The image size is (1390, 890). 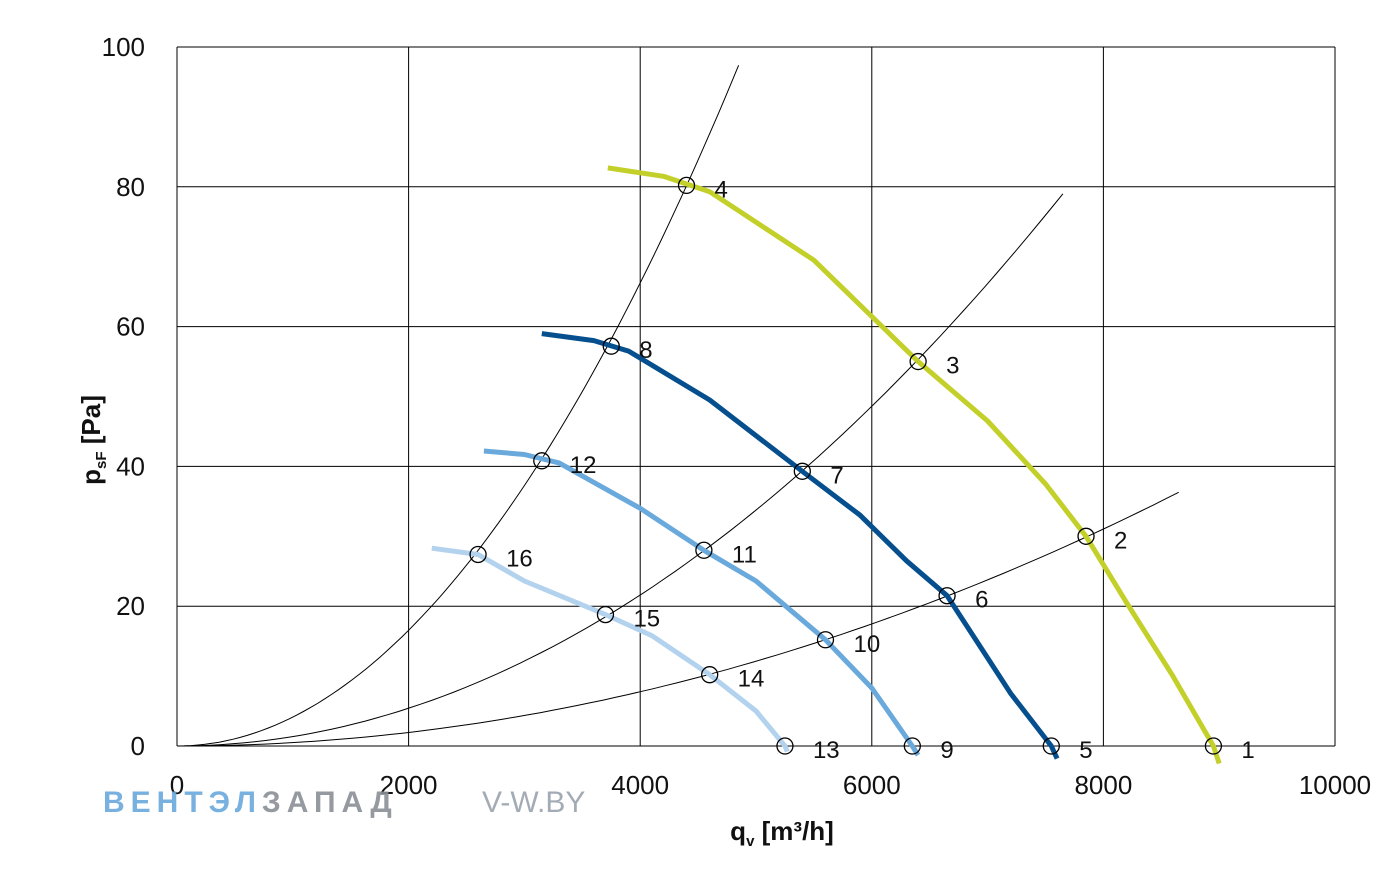 What do you see at coordinates (130, 327) in the screenshot?
I see `y-tick-label: 60` at bounding box center [130, 327].